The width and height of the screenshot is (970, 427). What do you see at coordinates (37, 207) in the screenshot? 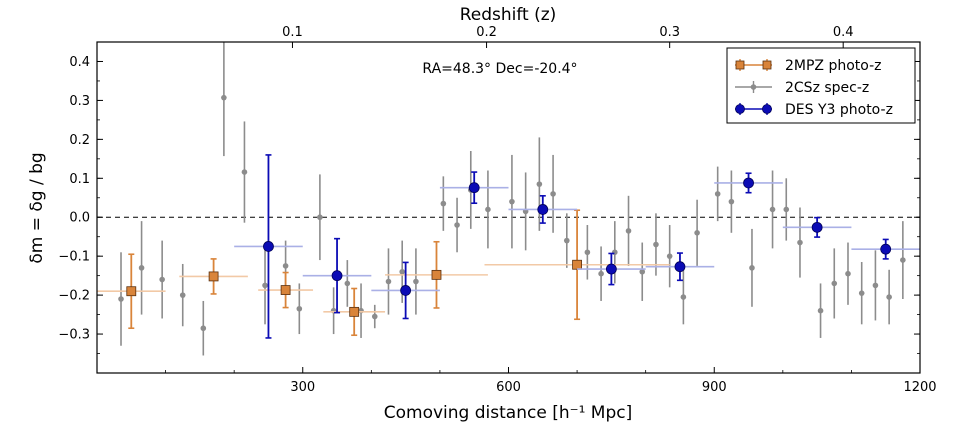
I see `y-axis-title: δm = δg / bg` at bounding box center [37, 207].